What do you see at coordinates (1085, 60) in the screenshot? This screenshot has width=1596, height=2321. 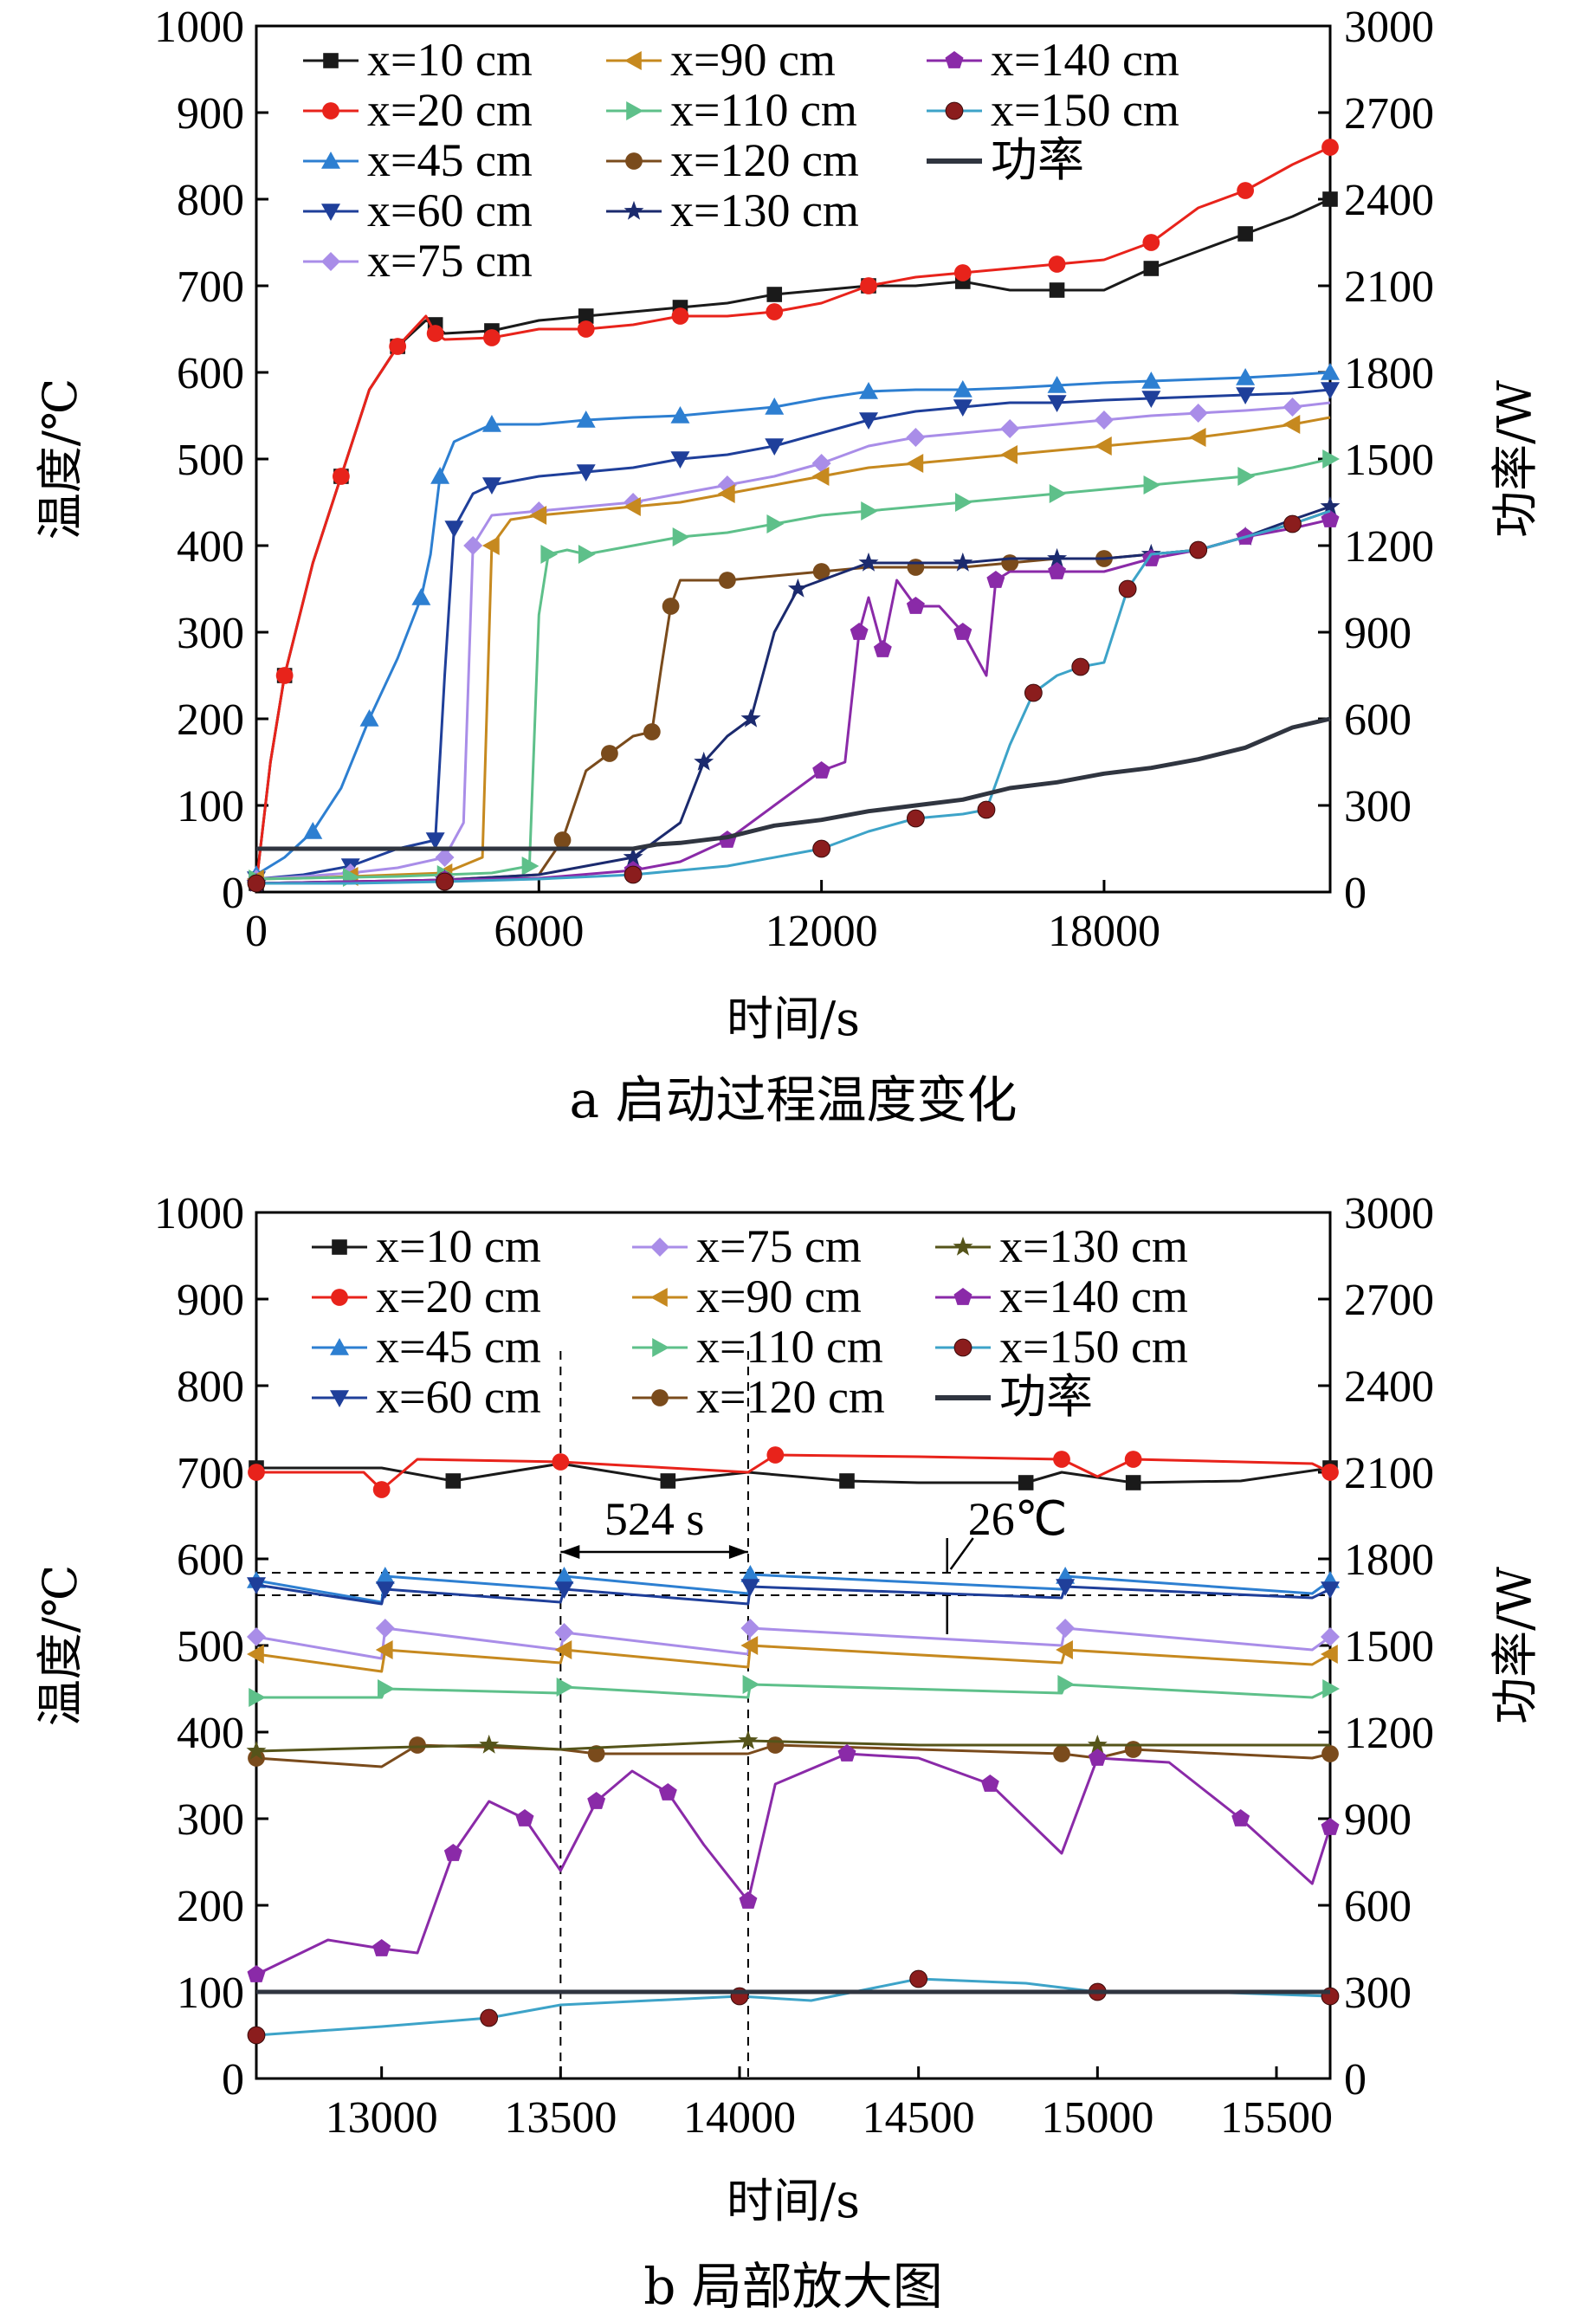 I see `legend-label: x=140 cm` at bounding box center [1085, 60].